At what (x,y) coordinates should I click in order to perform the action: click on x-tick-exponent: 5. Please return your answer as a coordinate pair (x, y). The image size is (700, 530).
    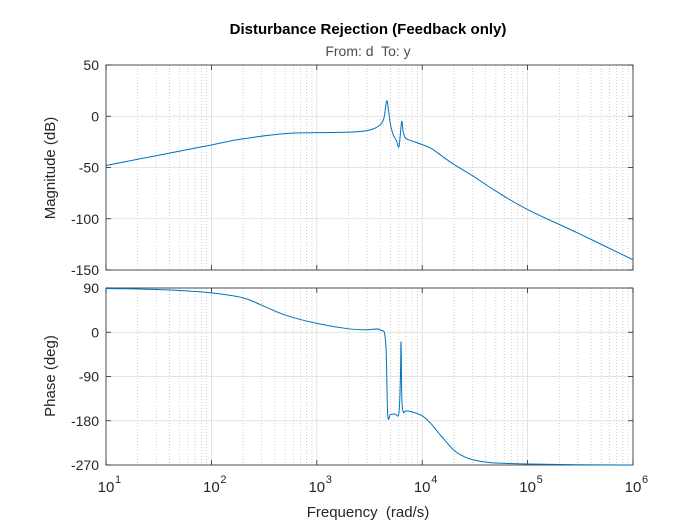
    Looking at the image, I should click on (540, 480).